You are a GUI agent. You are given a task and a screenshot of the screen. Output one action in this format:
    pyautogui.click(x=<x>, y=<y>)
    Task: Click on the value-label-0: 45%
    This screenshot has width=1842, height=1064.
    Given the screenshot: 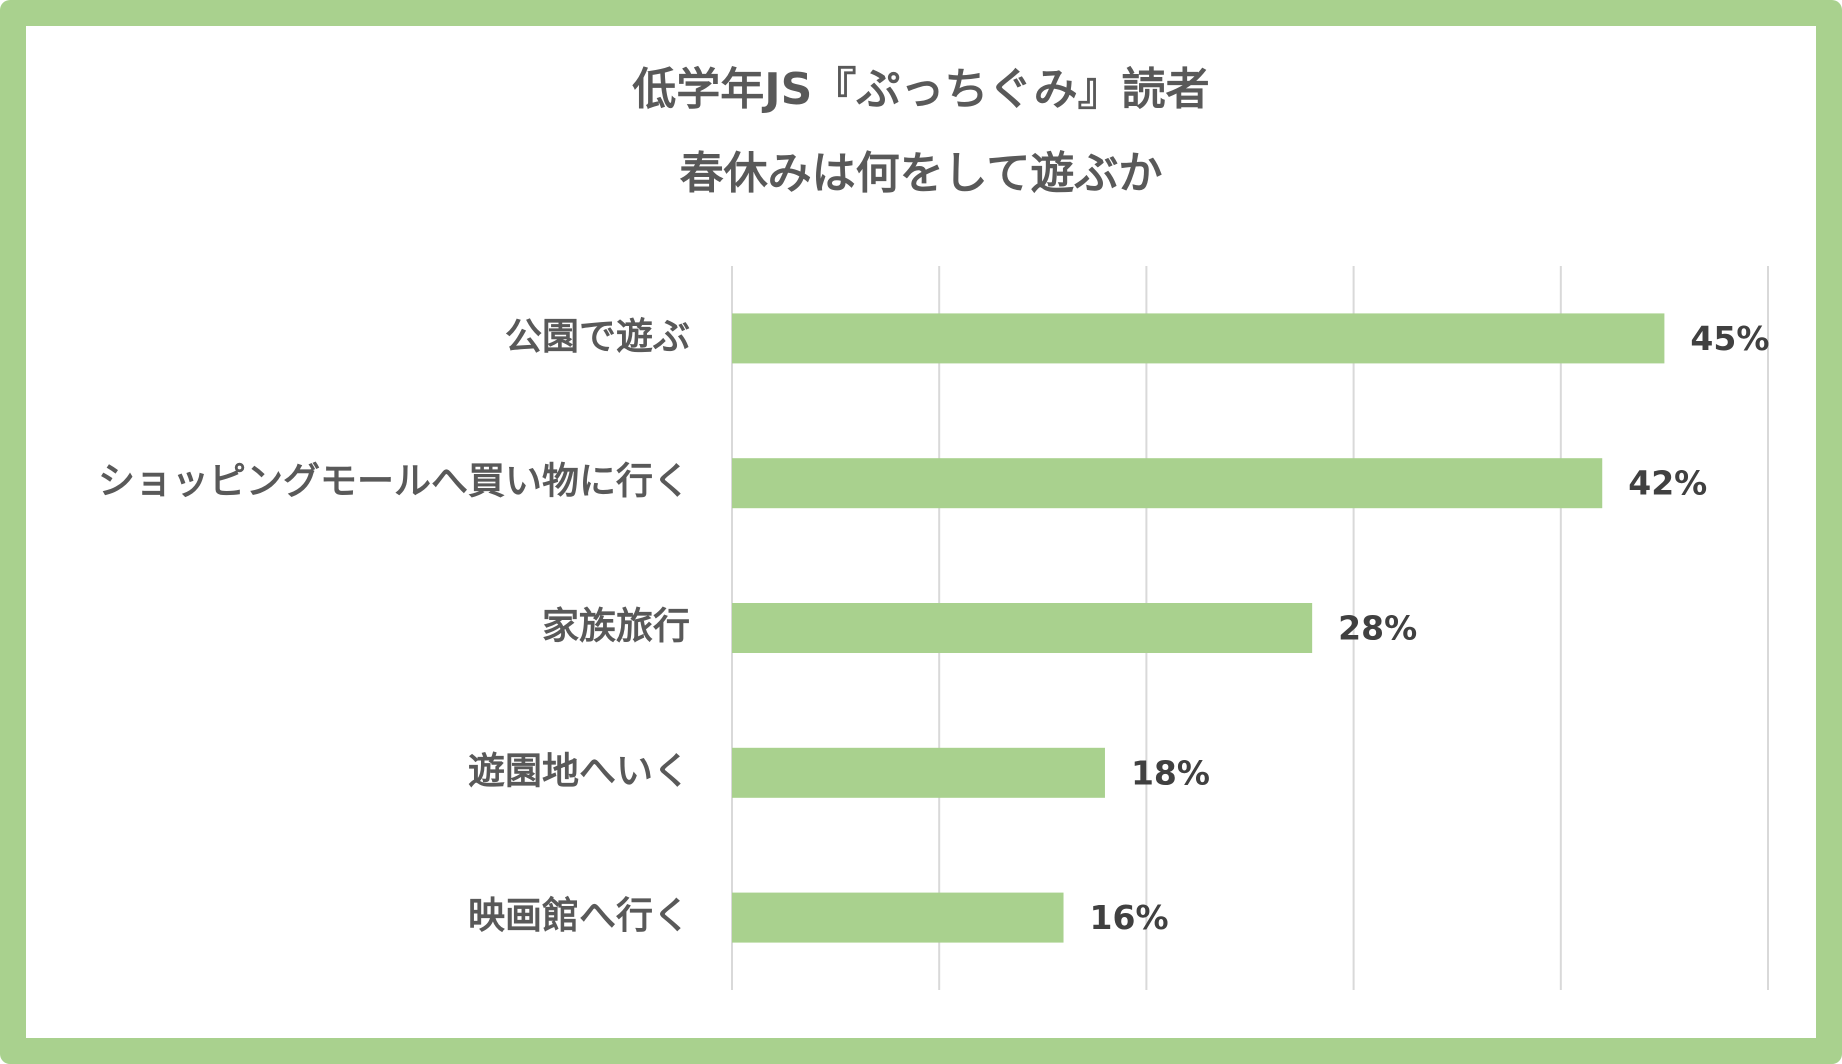 What is the action you would take?
    pyautogui.click(x=1729, y=338)
    